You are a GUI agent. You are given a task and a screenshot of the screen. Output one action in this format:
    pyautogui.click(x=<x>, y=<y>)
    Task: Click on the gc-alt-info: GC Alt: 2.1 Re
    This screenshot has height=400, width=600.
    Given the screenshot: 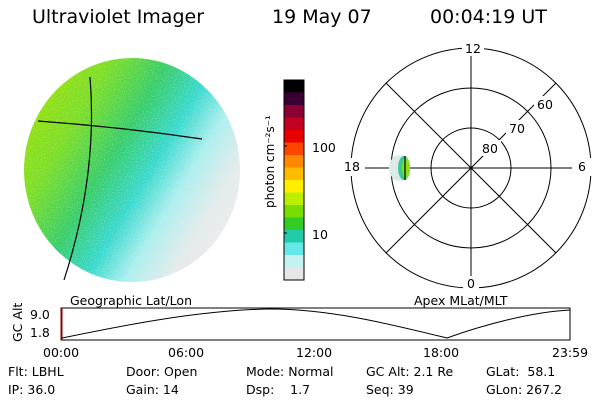 What is the action you would take?
    pyautogui.click(x=410, y=371)
    